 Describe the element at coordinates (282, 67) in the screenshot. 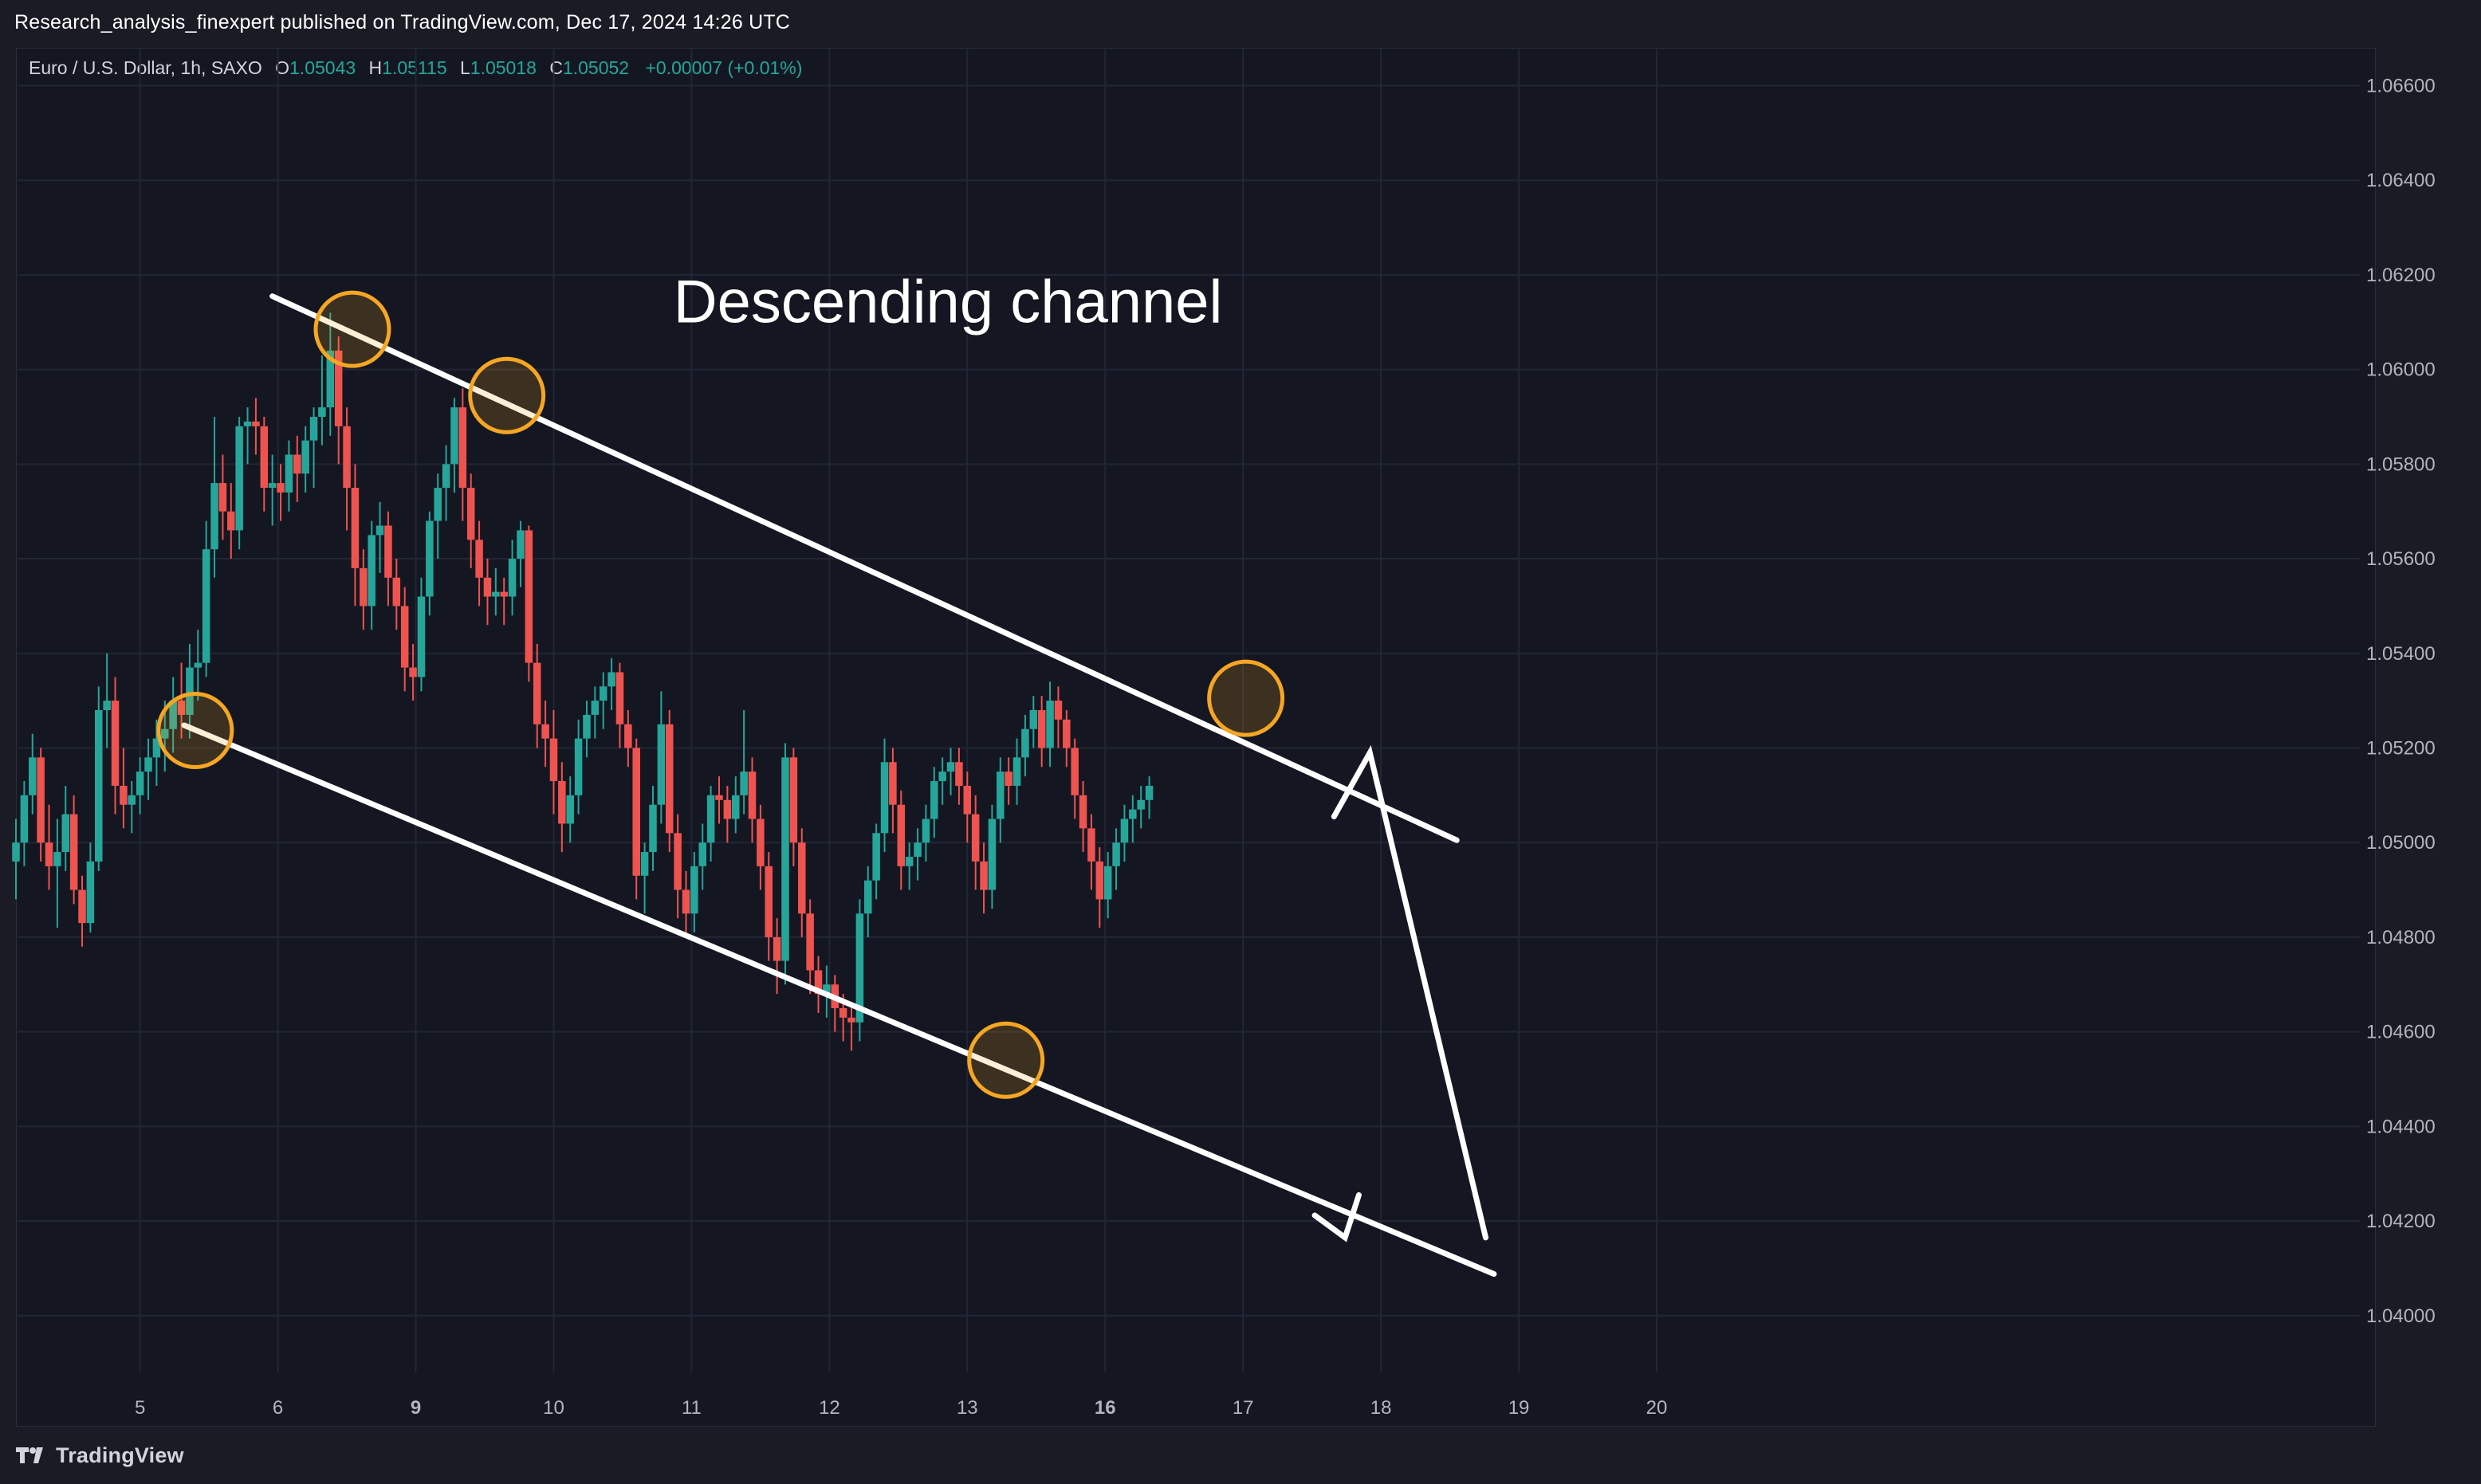

I see `open-label: O` at that location.